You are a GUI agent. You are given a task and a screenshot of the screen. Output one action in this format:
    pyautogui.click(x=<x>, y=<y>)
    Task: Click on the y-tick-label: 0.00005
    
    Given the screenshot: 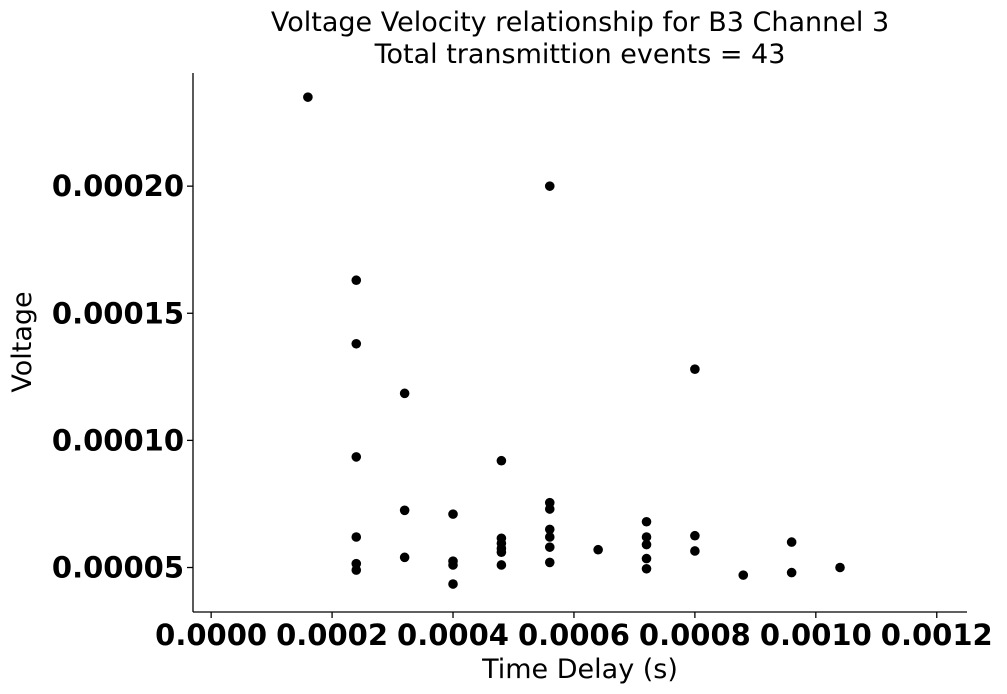 What is the action you would take?
    pyautogui.click(x=118, y=568)
    